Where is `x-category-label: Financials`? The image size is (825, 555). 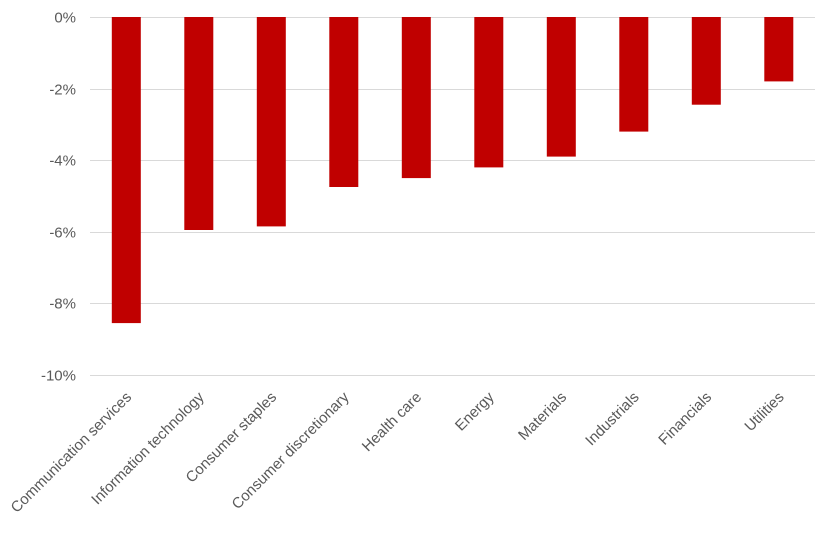
x-category-label: Financials is located at coordinates (685, 419).